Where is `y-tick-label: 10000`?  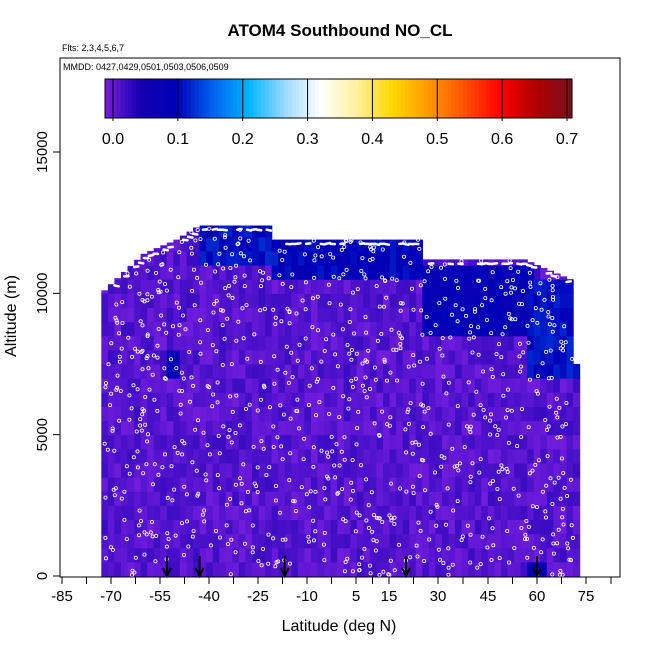
y-tick-label: 10000 is located at coordinates (42, 293).